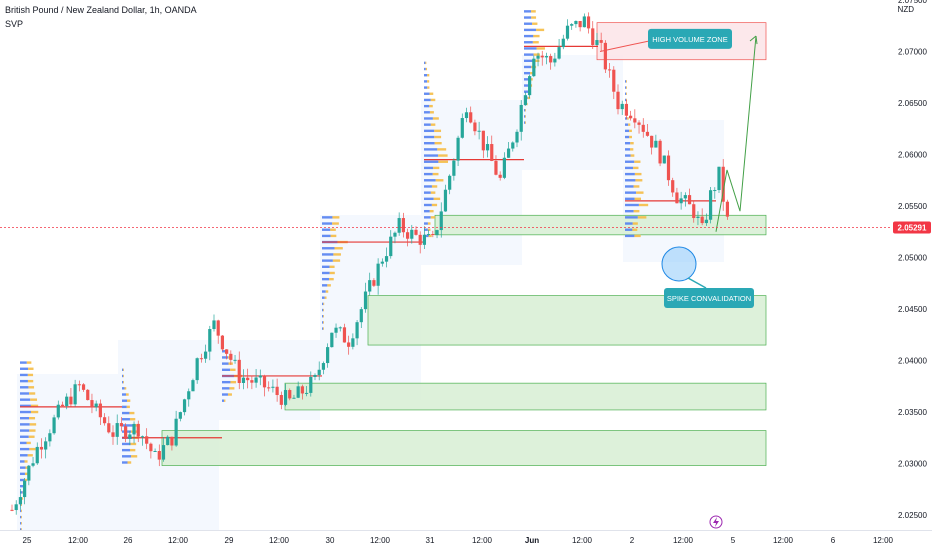 The width and height of the screenshot is (932, 550). What do you see at coordinates (912, 361) in the screenshot?
I see `y-tick-label: 2.04000` at bounding box center [912, 361].